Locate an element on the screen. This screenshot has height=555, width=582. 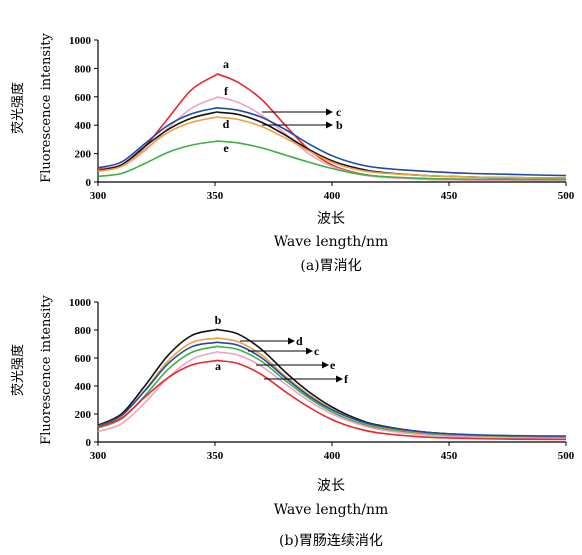
label-arrowhead-e is located at coordinates (325, 365).